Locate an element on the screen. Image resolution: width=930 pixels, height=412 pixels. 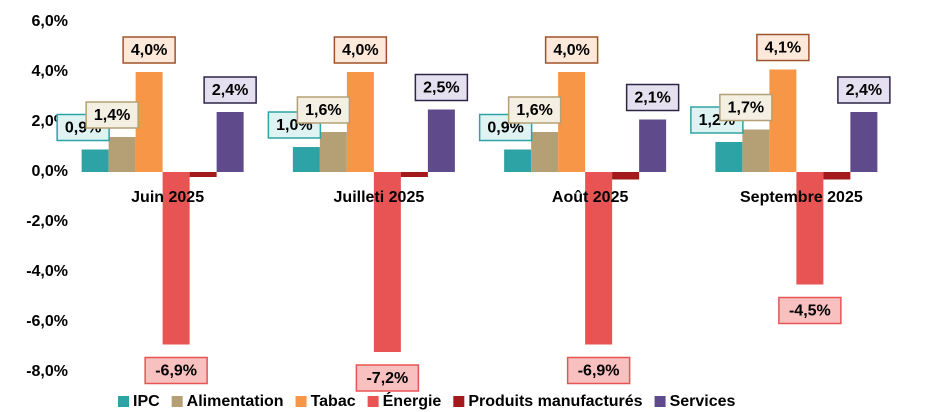
x-tick-label: Septembre 2025 is located at coordinates (801, 197).